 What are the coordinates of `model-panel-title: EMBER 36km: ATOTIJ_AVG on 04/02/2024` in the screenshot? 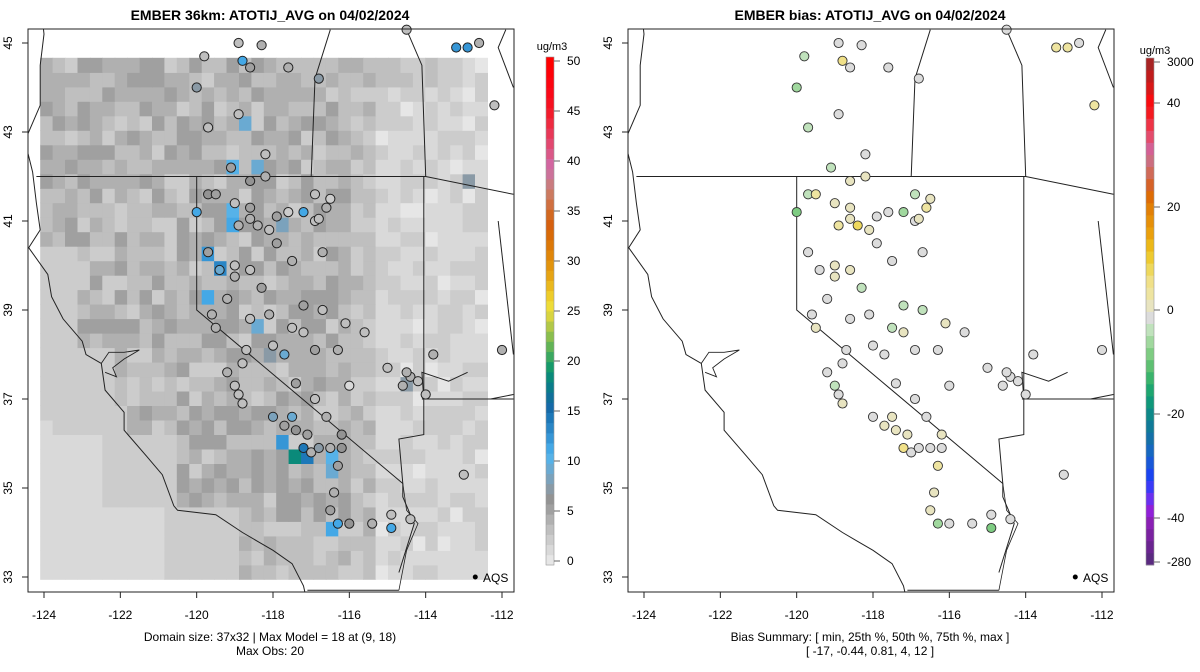 It's located at (270, 15).